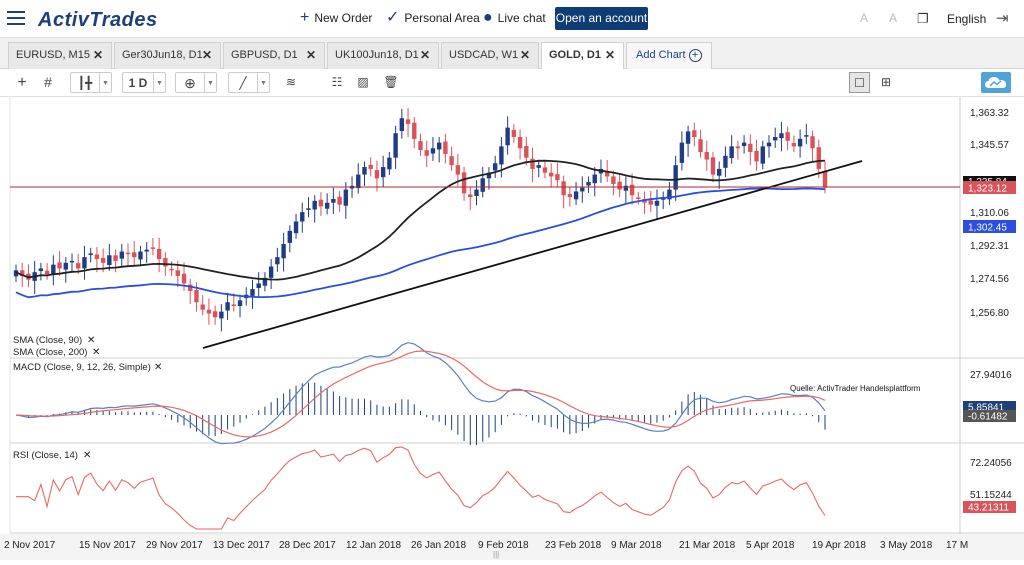 The width and height of the screenshot is (1024, 565). I want to click on templates-icon: ☷, so click(337, 82).